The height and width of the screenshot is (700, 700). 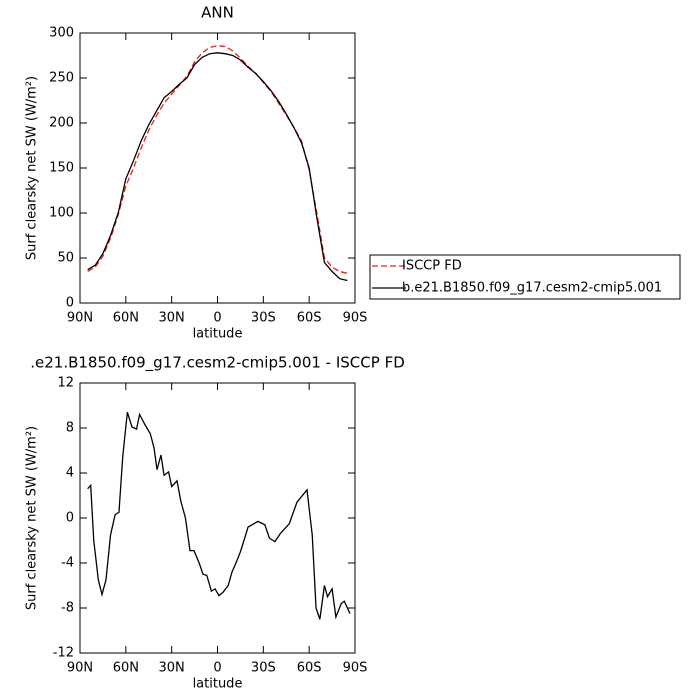 What do you see at coordinates (61, 123) in the screenshot?
I see `y-tick-label: 200` at bounding box center [61, 123].